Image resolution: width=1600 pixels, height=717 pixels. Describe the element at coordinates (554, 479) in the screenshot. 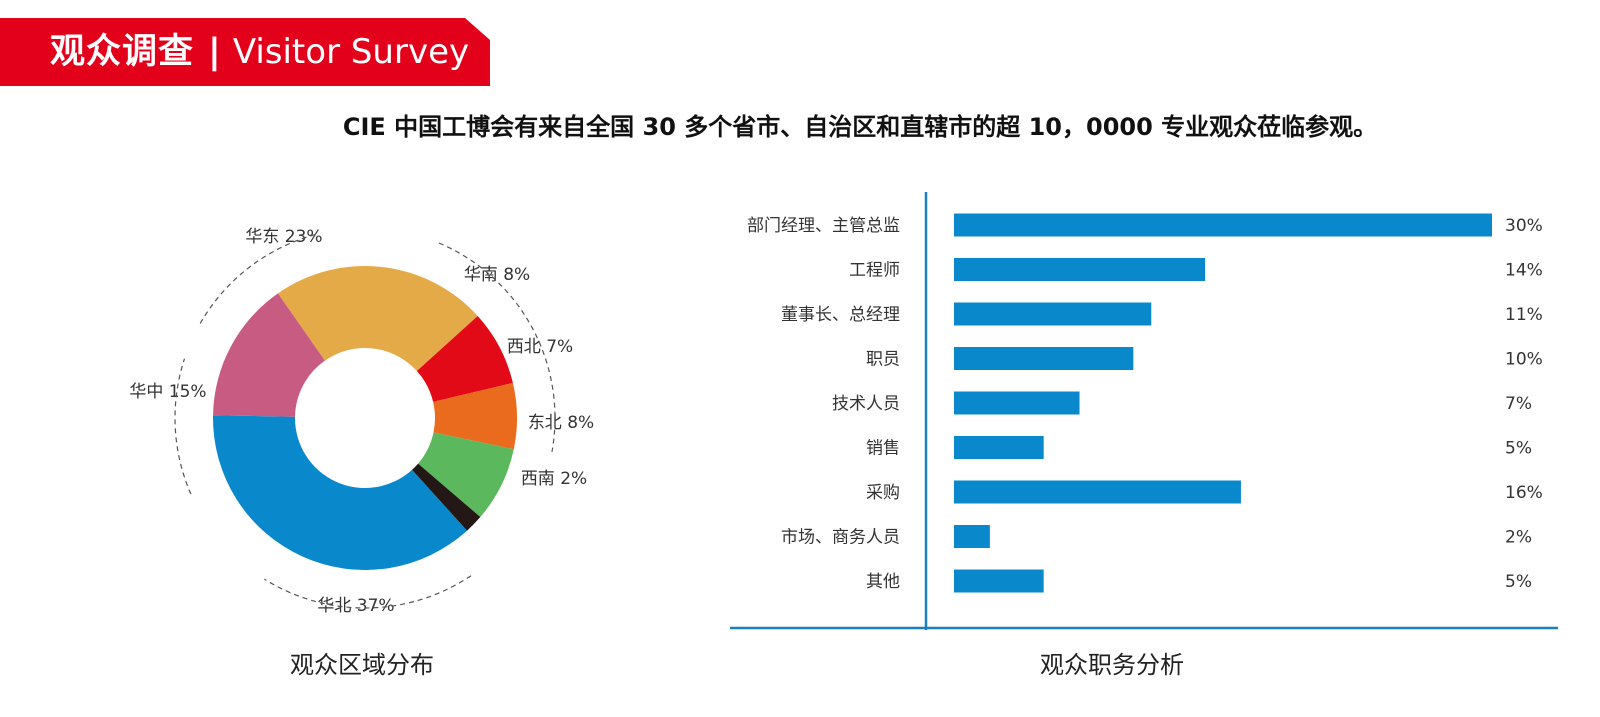

I see `donut-slice-label: 西南 2%` at that location.